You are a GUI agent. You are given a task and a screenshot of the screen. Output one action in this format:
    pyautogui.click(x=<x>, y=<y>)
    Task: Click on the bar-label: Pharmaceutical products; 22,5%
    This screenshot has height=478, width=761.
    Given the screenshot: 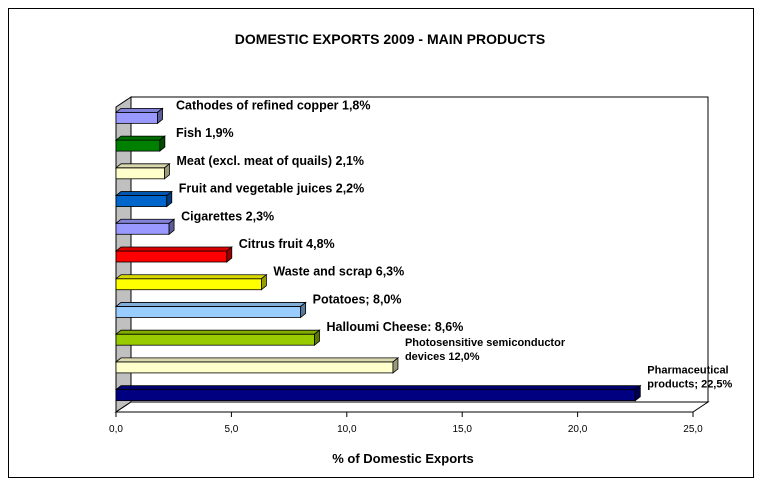 What is the action you would take?
    pyautogui.click(x=689, y=378)
    